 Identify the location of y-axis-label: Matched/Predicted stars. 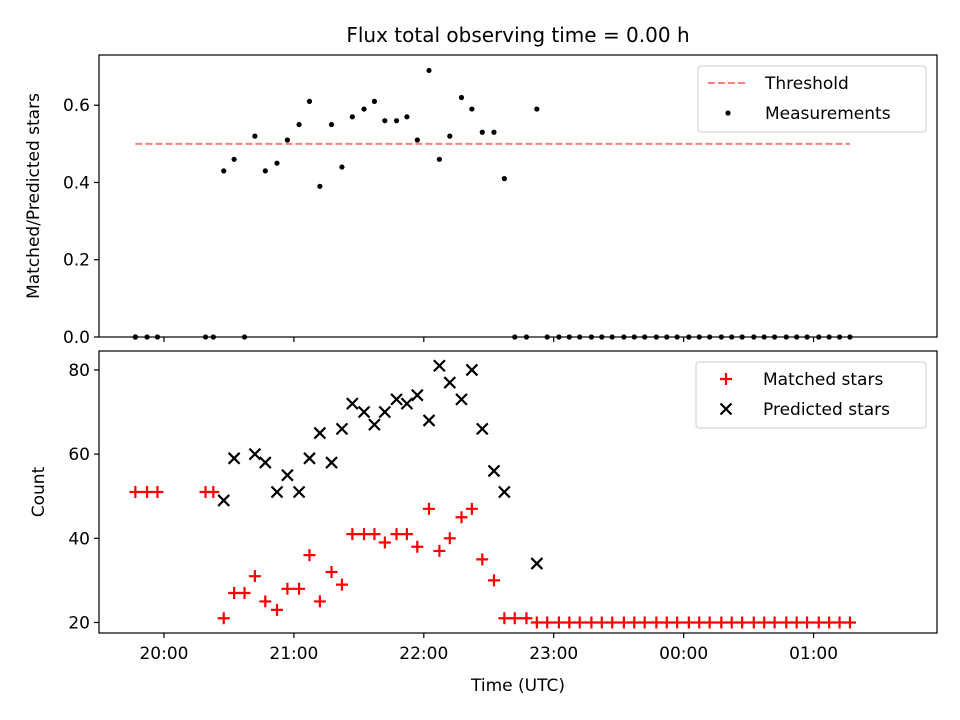
(34, 196).